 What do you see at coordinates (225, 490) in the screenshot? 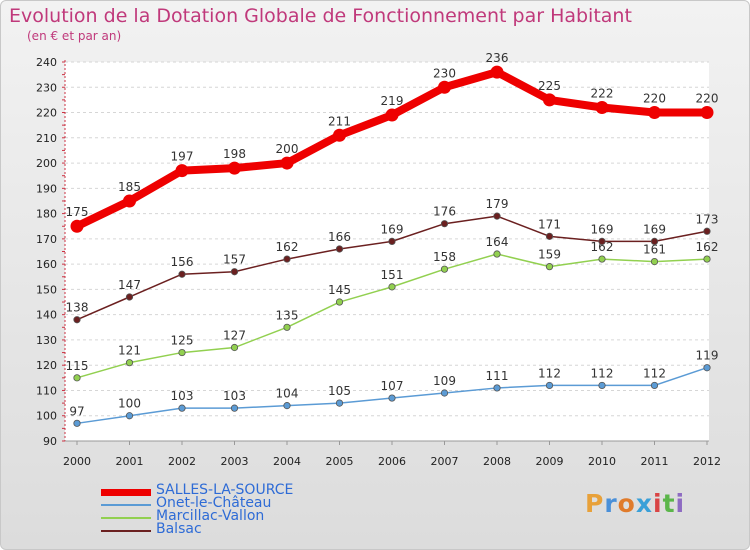
I see `legend-label: SALLES-LA-SOURCE` at bounding box center [225, 490].